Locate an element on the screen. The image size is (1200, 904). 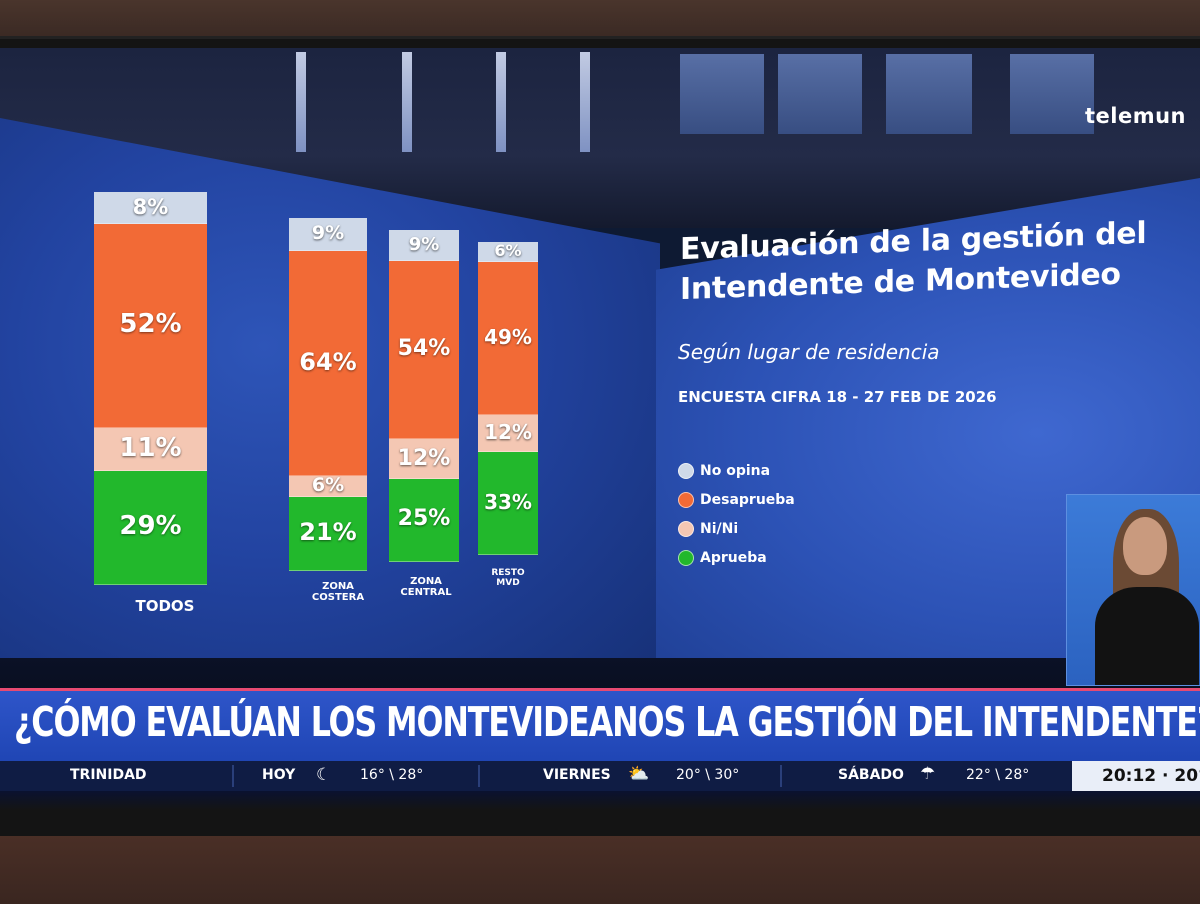
ticker-day-sabado: SÁBADO is located at coordinates (871, 775).